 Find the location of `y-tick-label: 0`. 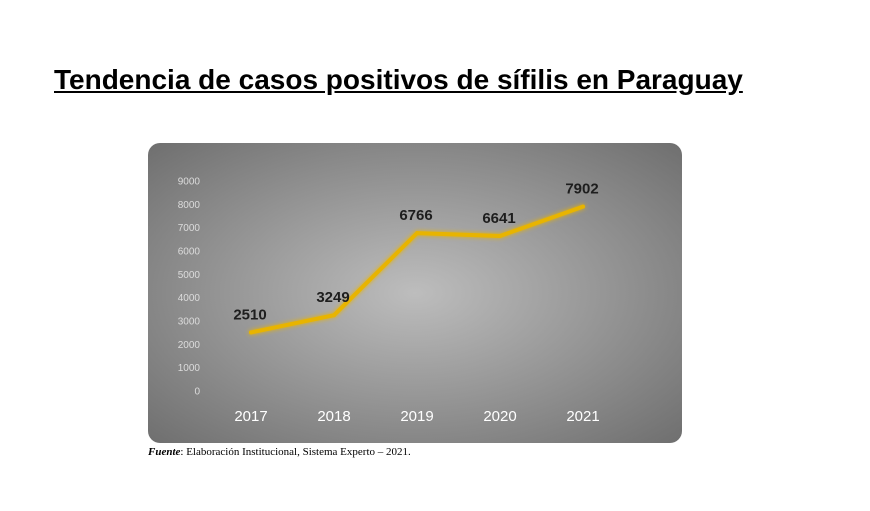

y-tick-label: 0 is located at coordinates (197, 392).